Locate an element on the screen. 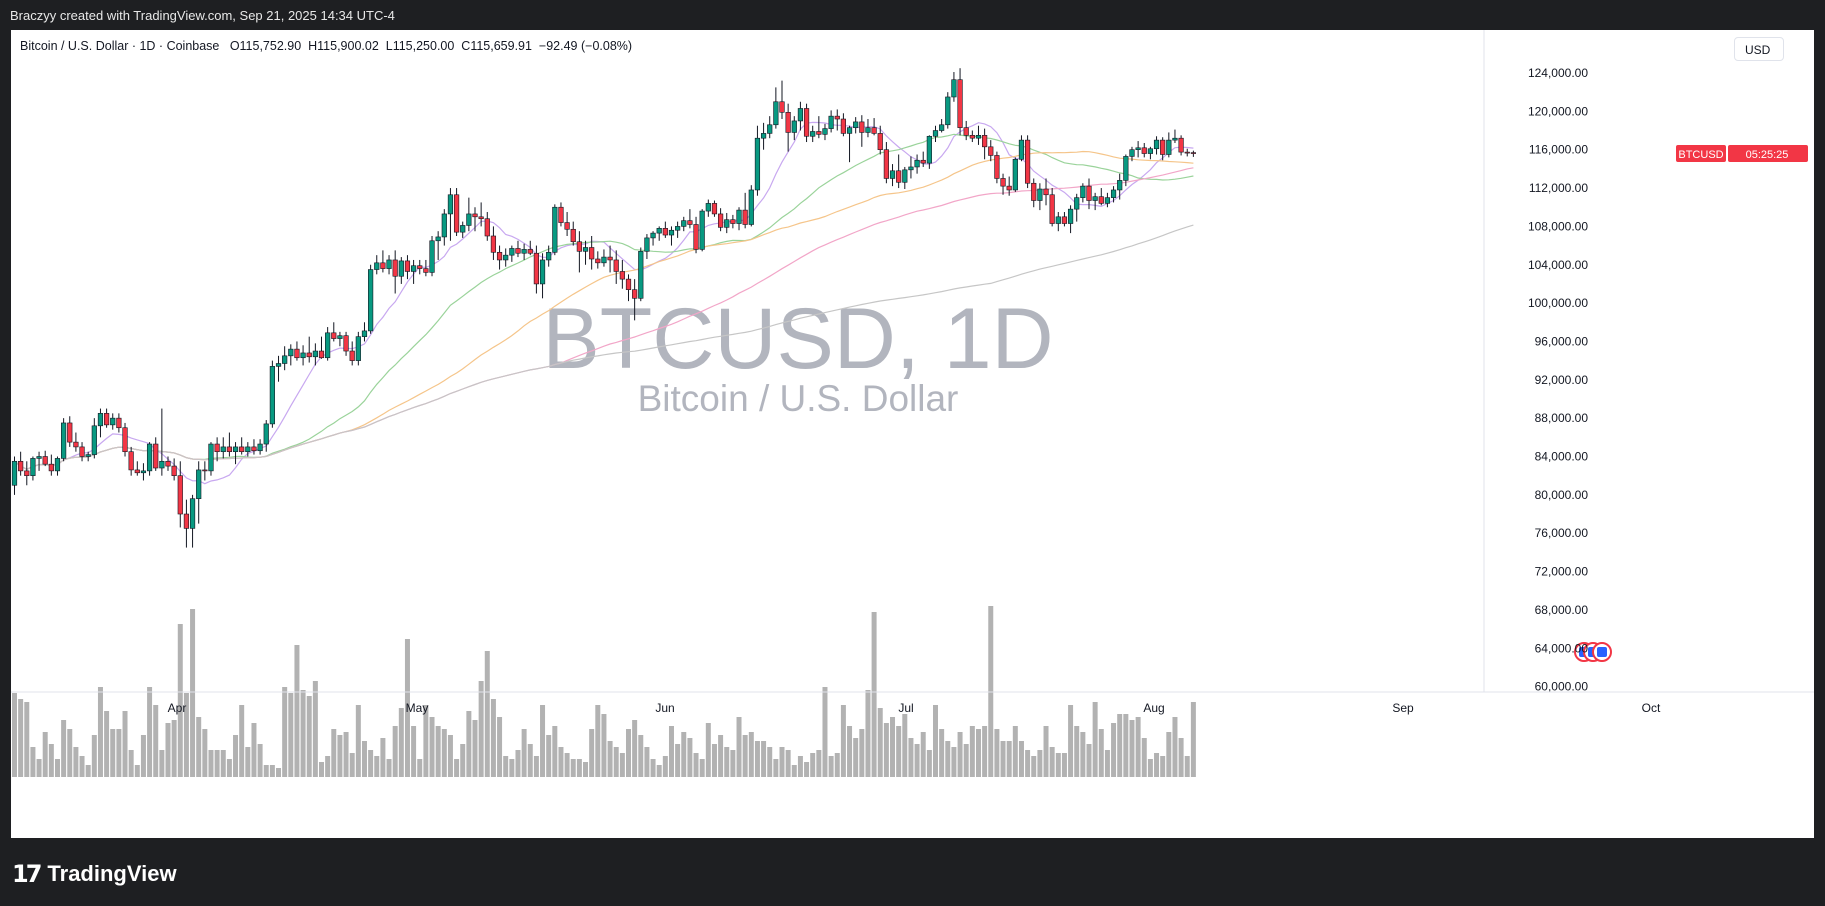 This screenshot has height=906, width=1825. time-axis: Apr May Jun Jul Aug Sep Oct is located at coordinates (912, 703).